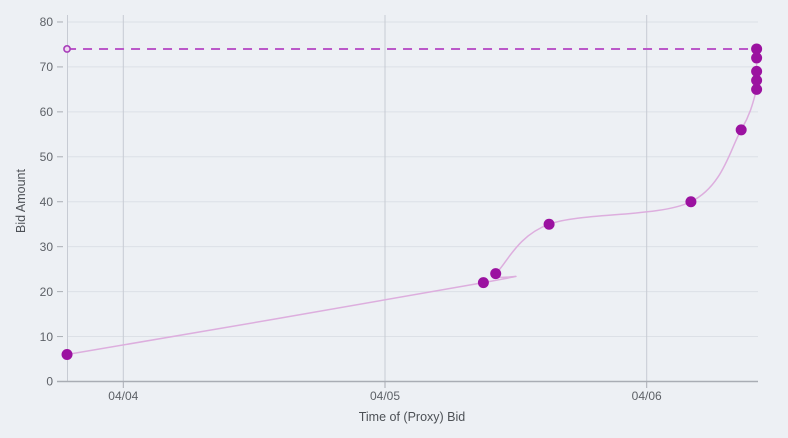 The height and width of the screenshot is (438, 788). Describe the element at coordinates (49, 382) in the screenshot. I see `y-tick-label: 0` at that location.